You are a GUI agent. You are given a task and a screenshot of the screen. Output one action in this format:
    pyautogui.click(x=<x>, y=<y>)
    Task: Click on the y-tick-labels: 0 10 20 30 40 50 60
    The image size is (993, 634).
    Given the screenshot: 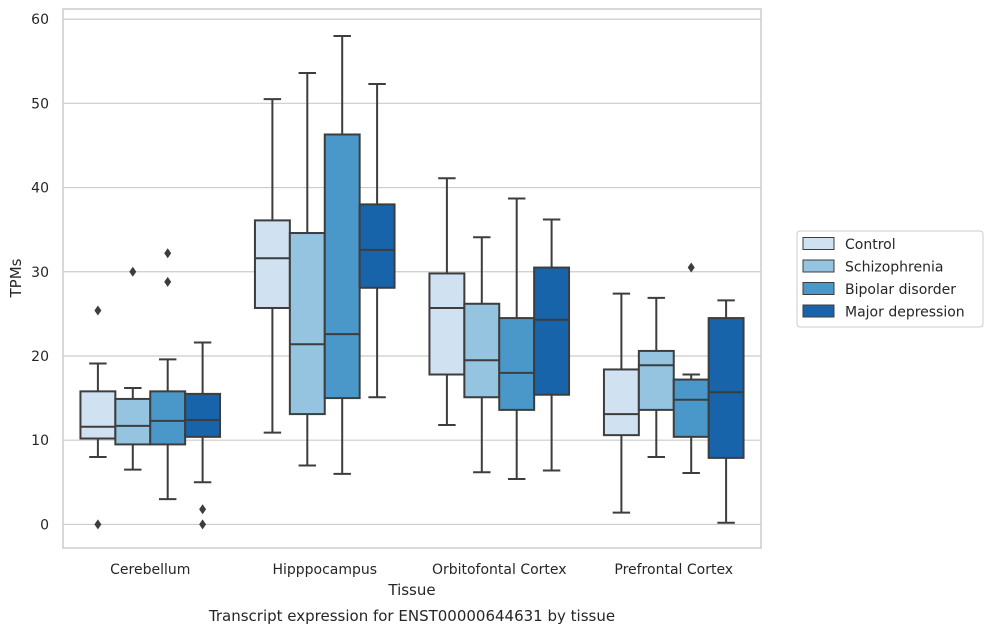 What is the action you would take?
    pyautogui.click(x=40, y=272)
    